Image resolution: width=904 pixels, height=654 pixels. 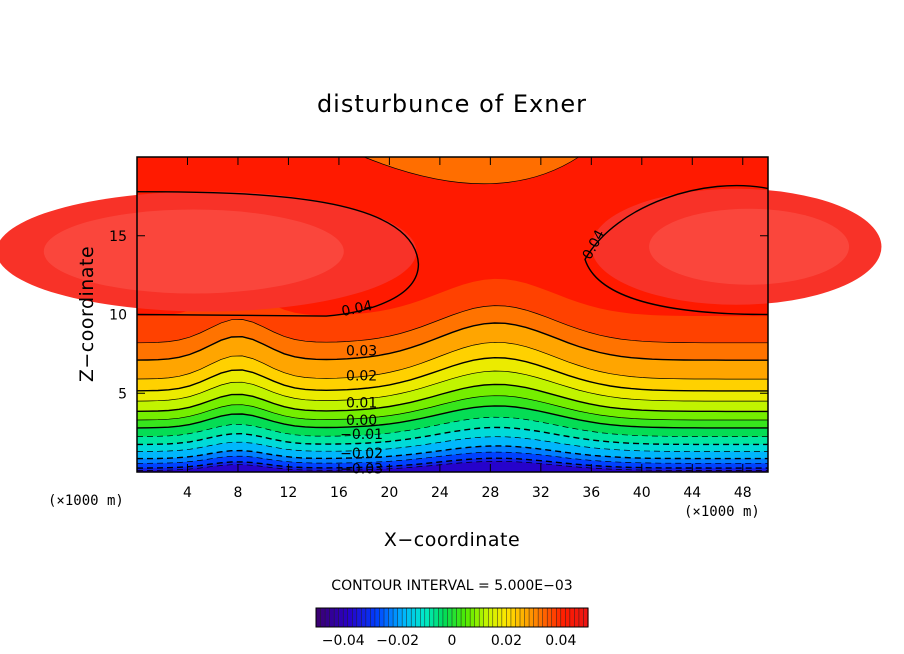 I want to click on y-tick-label: 15, so click(x=118, y=237).